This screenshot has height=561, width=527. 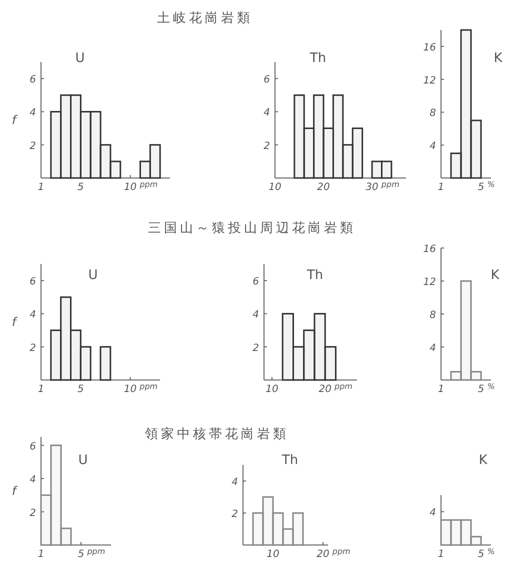 What do you see at coordinates (252, 228) in the screenshot?
I see `chart-subtitle: 三国山～猿投山周辺花崗岩類` at bounding box center [252, 228].